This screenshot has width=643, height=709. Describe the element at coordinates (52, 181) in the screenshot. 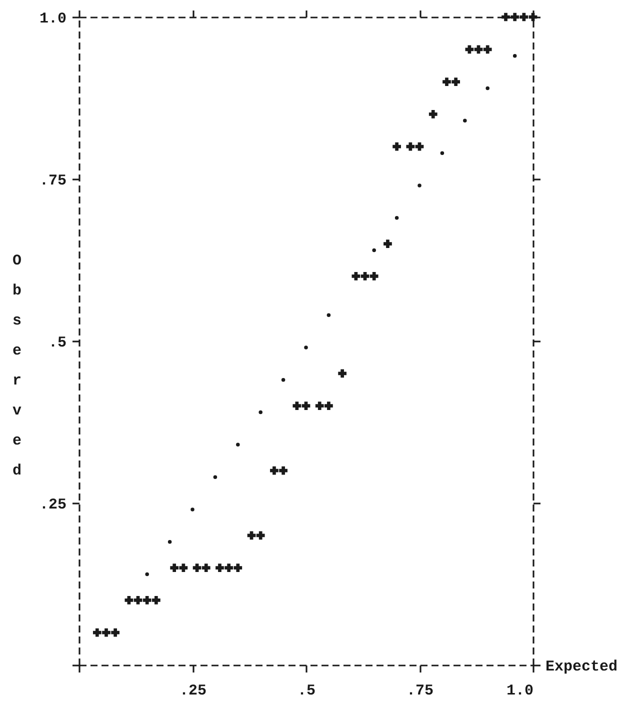

I see `y-tick-label: .75` at that location.